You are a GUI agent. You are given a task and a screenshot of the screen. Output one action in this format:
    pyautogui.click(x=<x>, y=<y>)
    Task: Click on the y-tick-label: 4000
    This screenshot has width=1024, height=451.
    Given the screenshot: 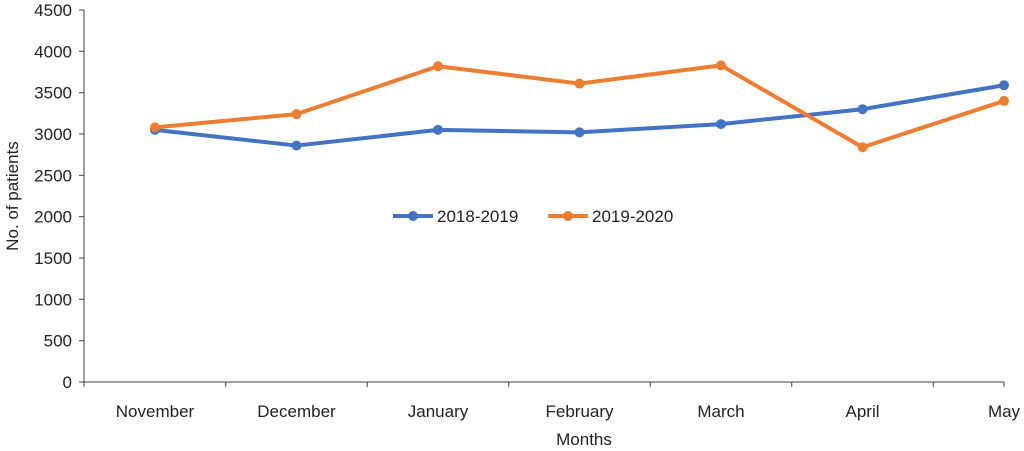 What is the action you would take?
    pyautogui.click(x=53, y=51)
    